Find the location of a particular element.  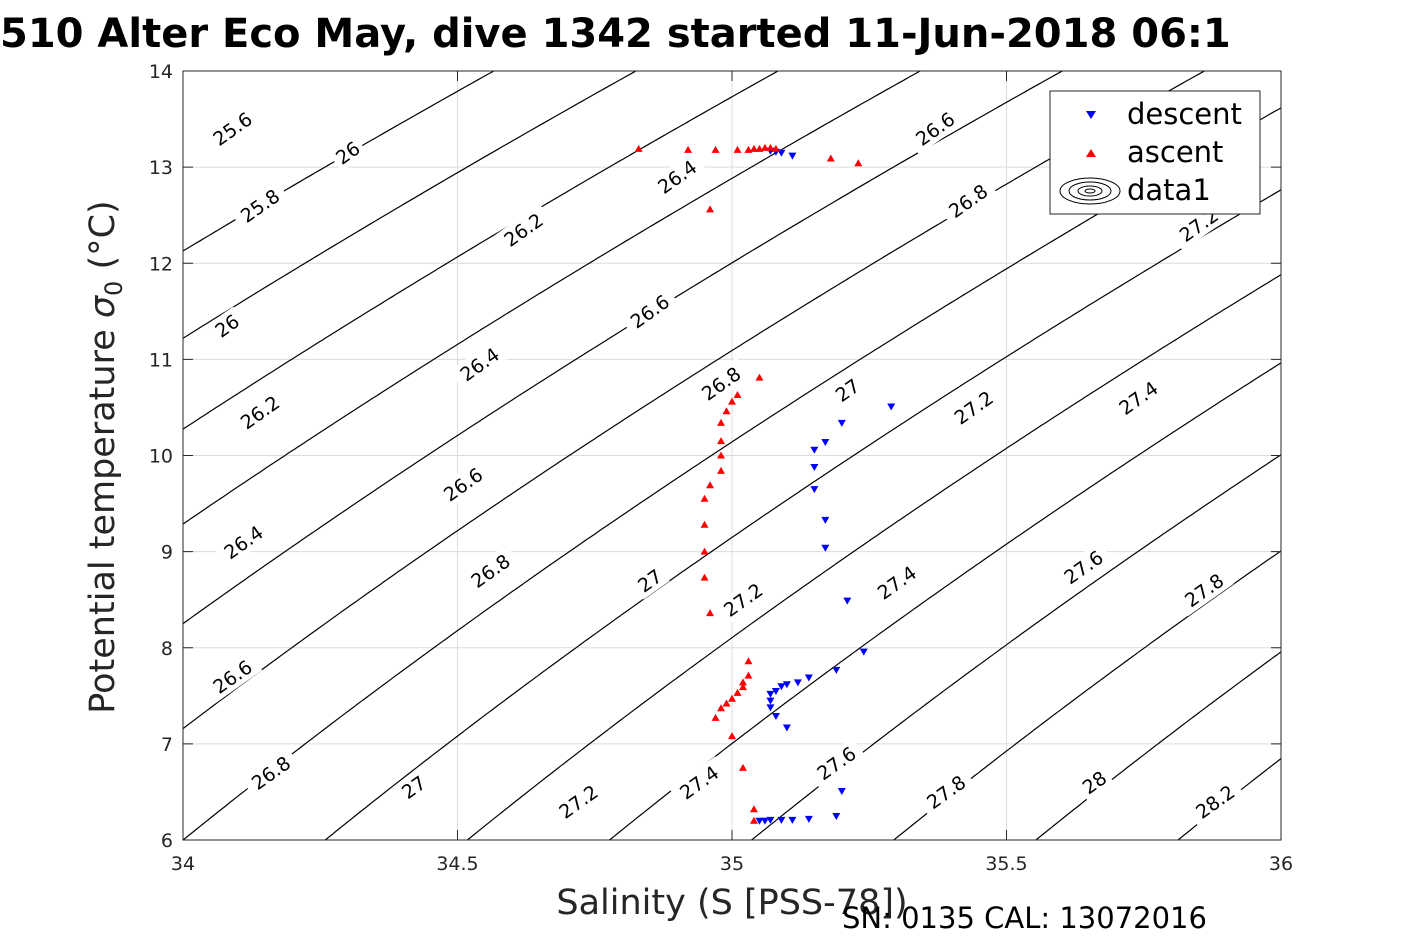

y-axis-label: Potential temperature σ0 (°C) is located at coordinates (105, 456).